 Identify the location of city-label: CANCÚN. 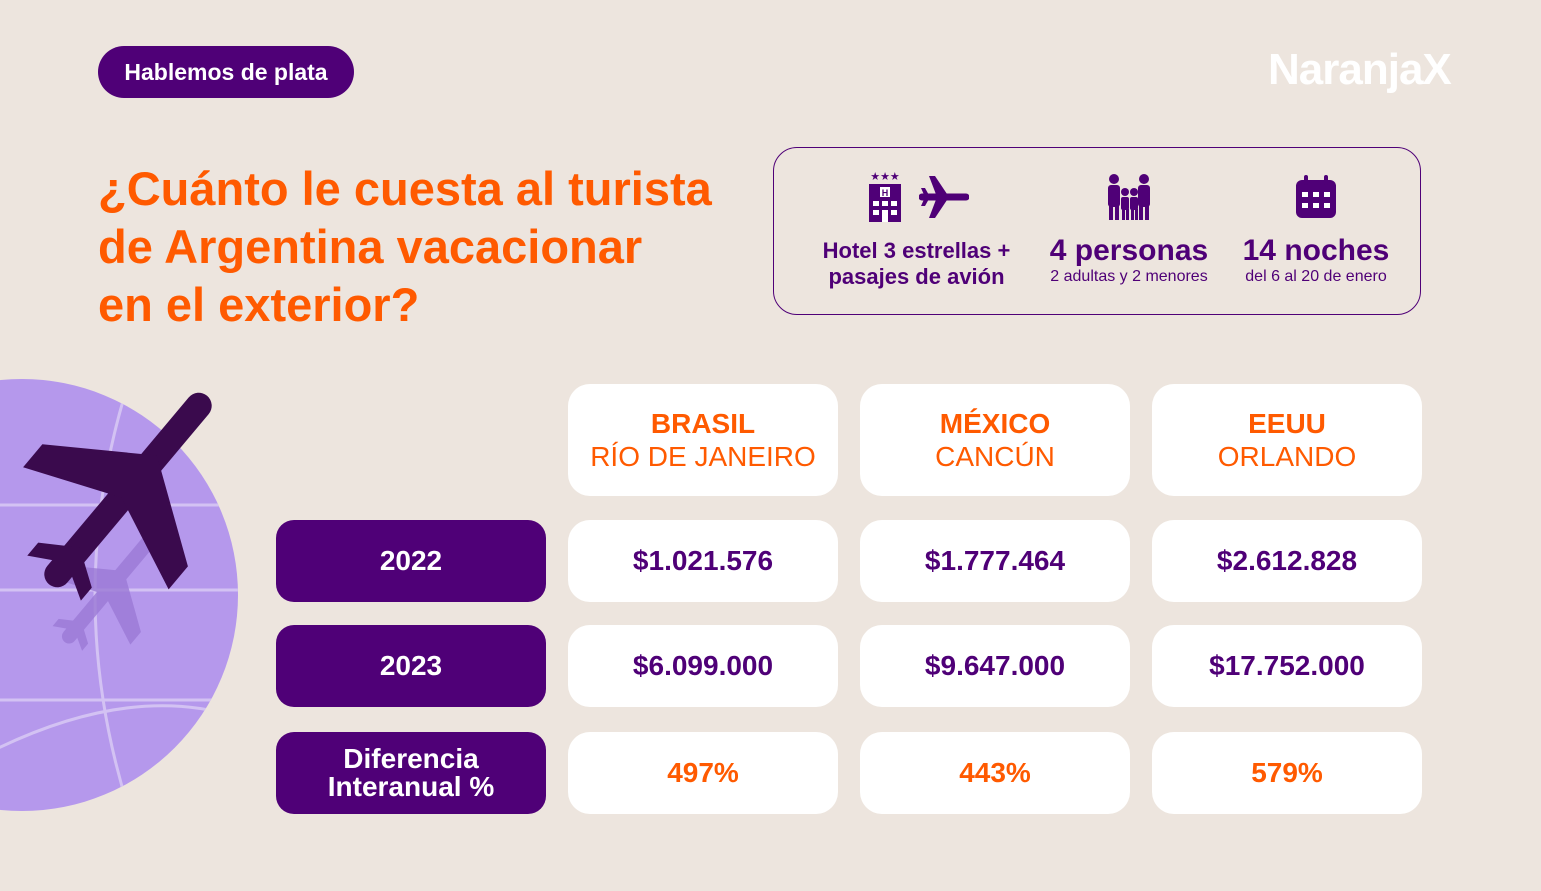
(995, 456).